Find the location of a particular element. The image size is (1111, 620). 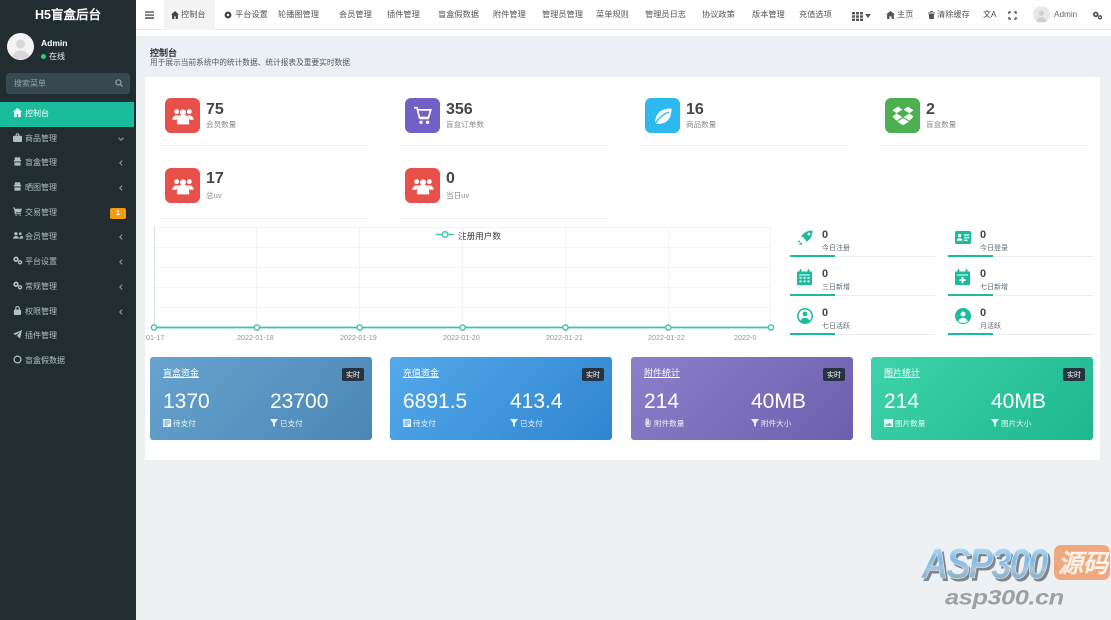

svg-text: 源码 is located at coordinates (1084, 564).